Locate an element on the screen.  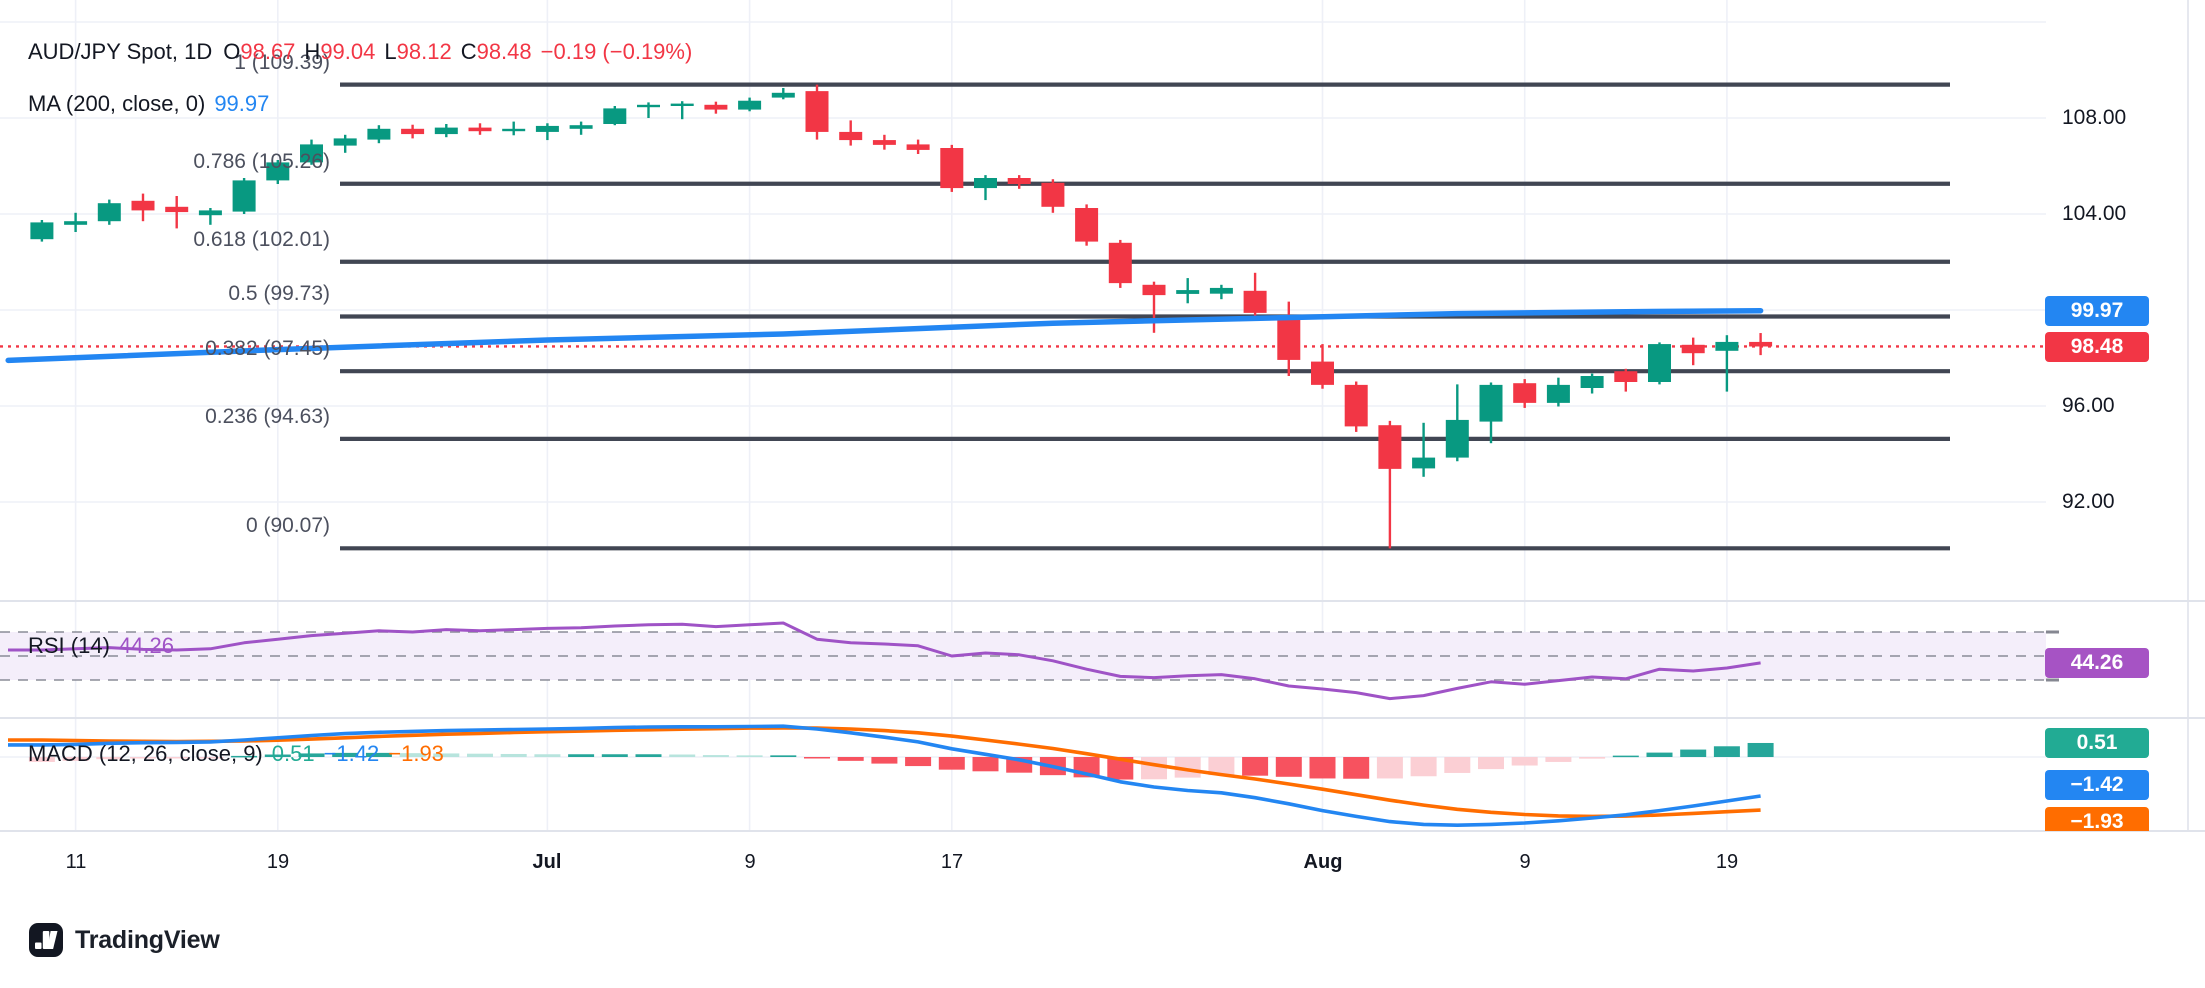
last-price-badge: 98.48 is located at coordinates (2097, 347).